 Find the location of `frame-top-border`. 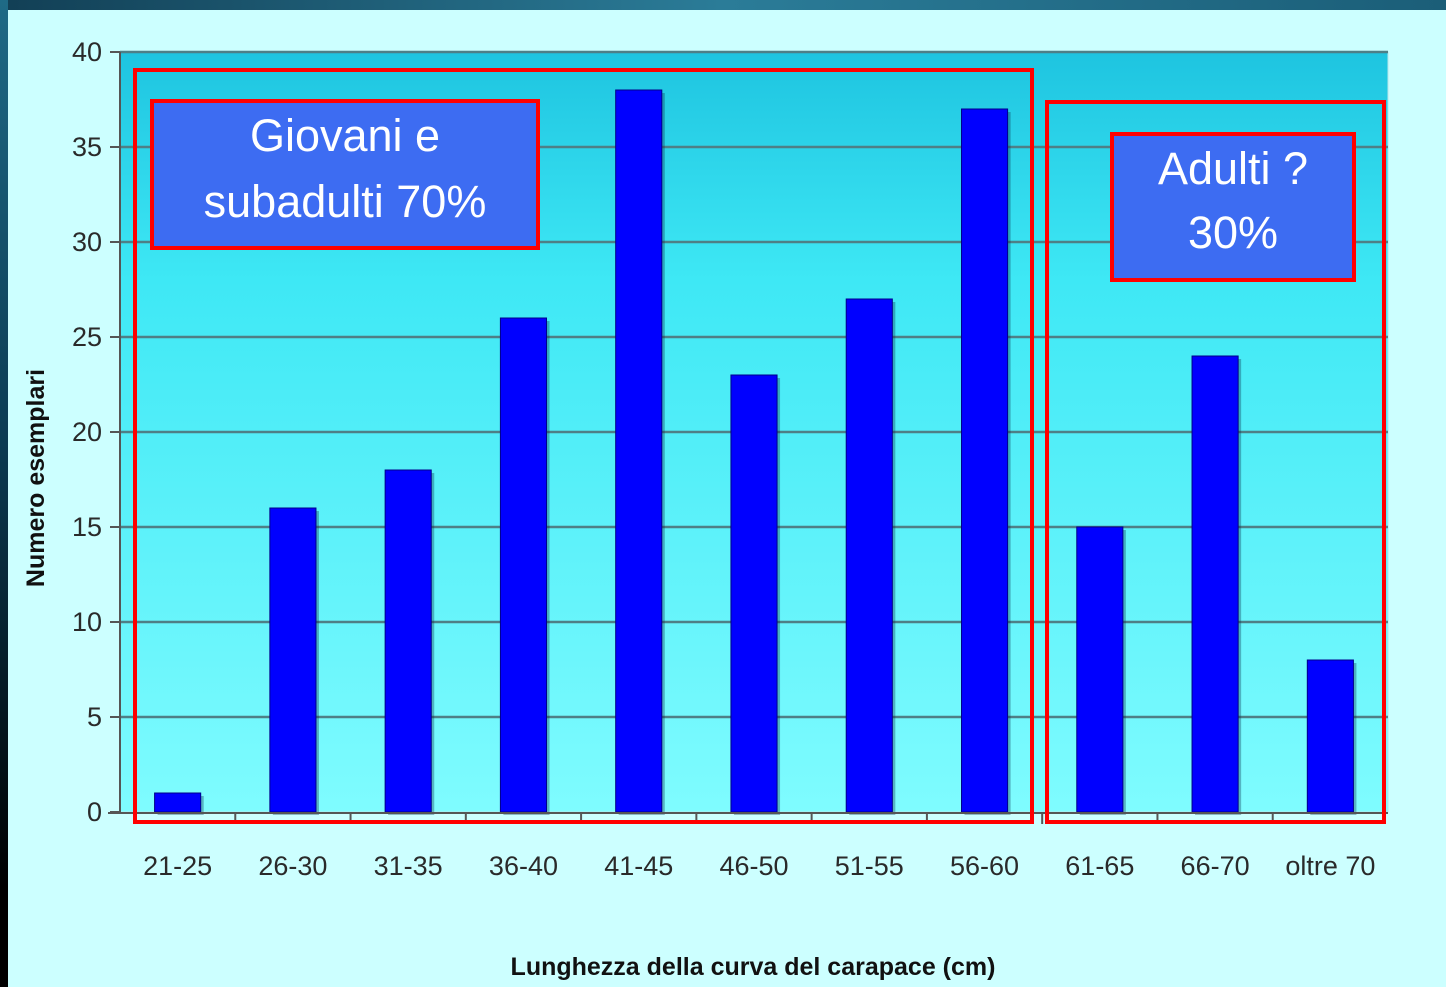

frame-top-border is located at coordinates (723, 5).